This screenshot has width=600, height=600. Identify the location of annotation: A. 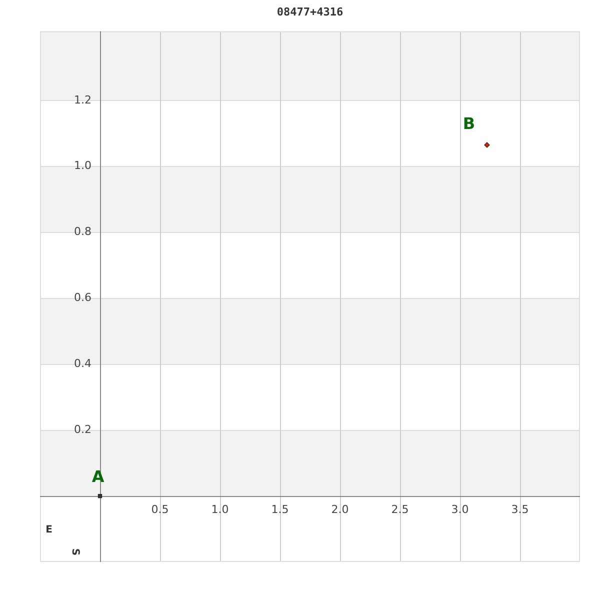
(98, 476).